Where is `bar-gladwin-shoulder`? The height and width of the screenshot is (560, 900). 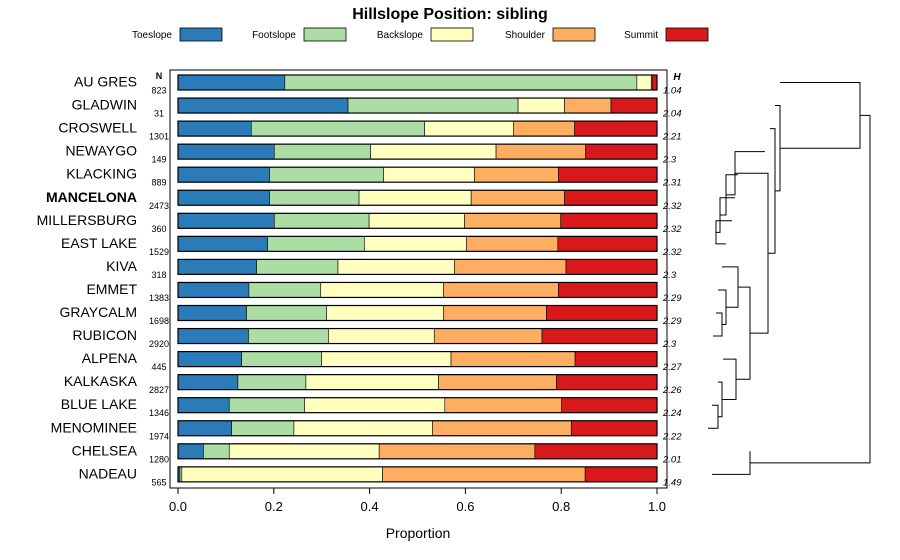 bar-gladwin-shoulder is located at coordinates (588, 105).